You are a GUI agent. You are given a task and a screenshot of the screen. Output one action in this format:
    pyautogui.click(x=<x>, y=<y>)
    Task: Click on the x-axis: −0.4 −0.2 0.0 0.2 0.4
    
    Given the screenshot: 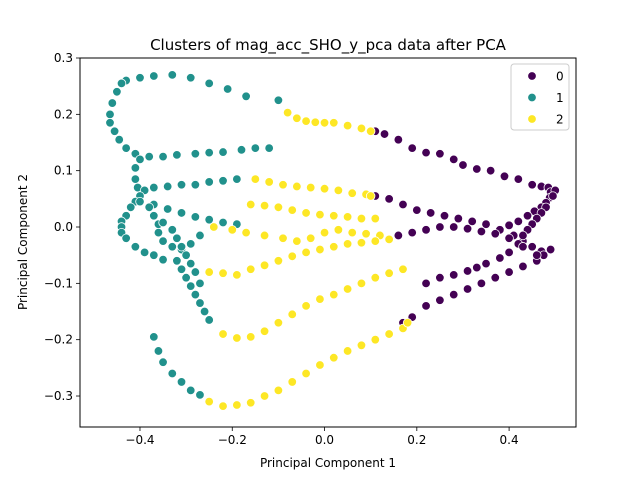 What is the action you would take?
    pyautogui.click(x=322, y=437)
    